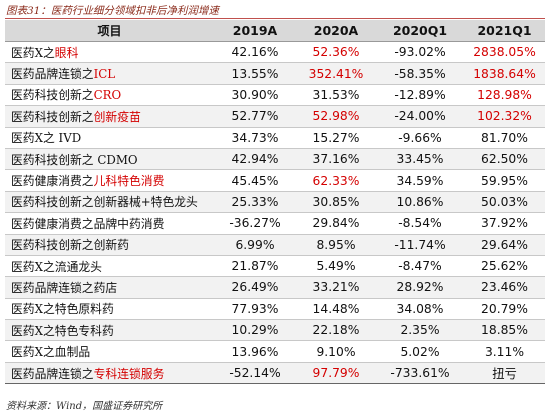 The height and width of the screenshot is (413, 550). I want to click on value-2020q1: -24.00%, so click(420, 116).